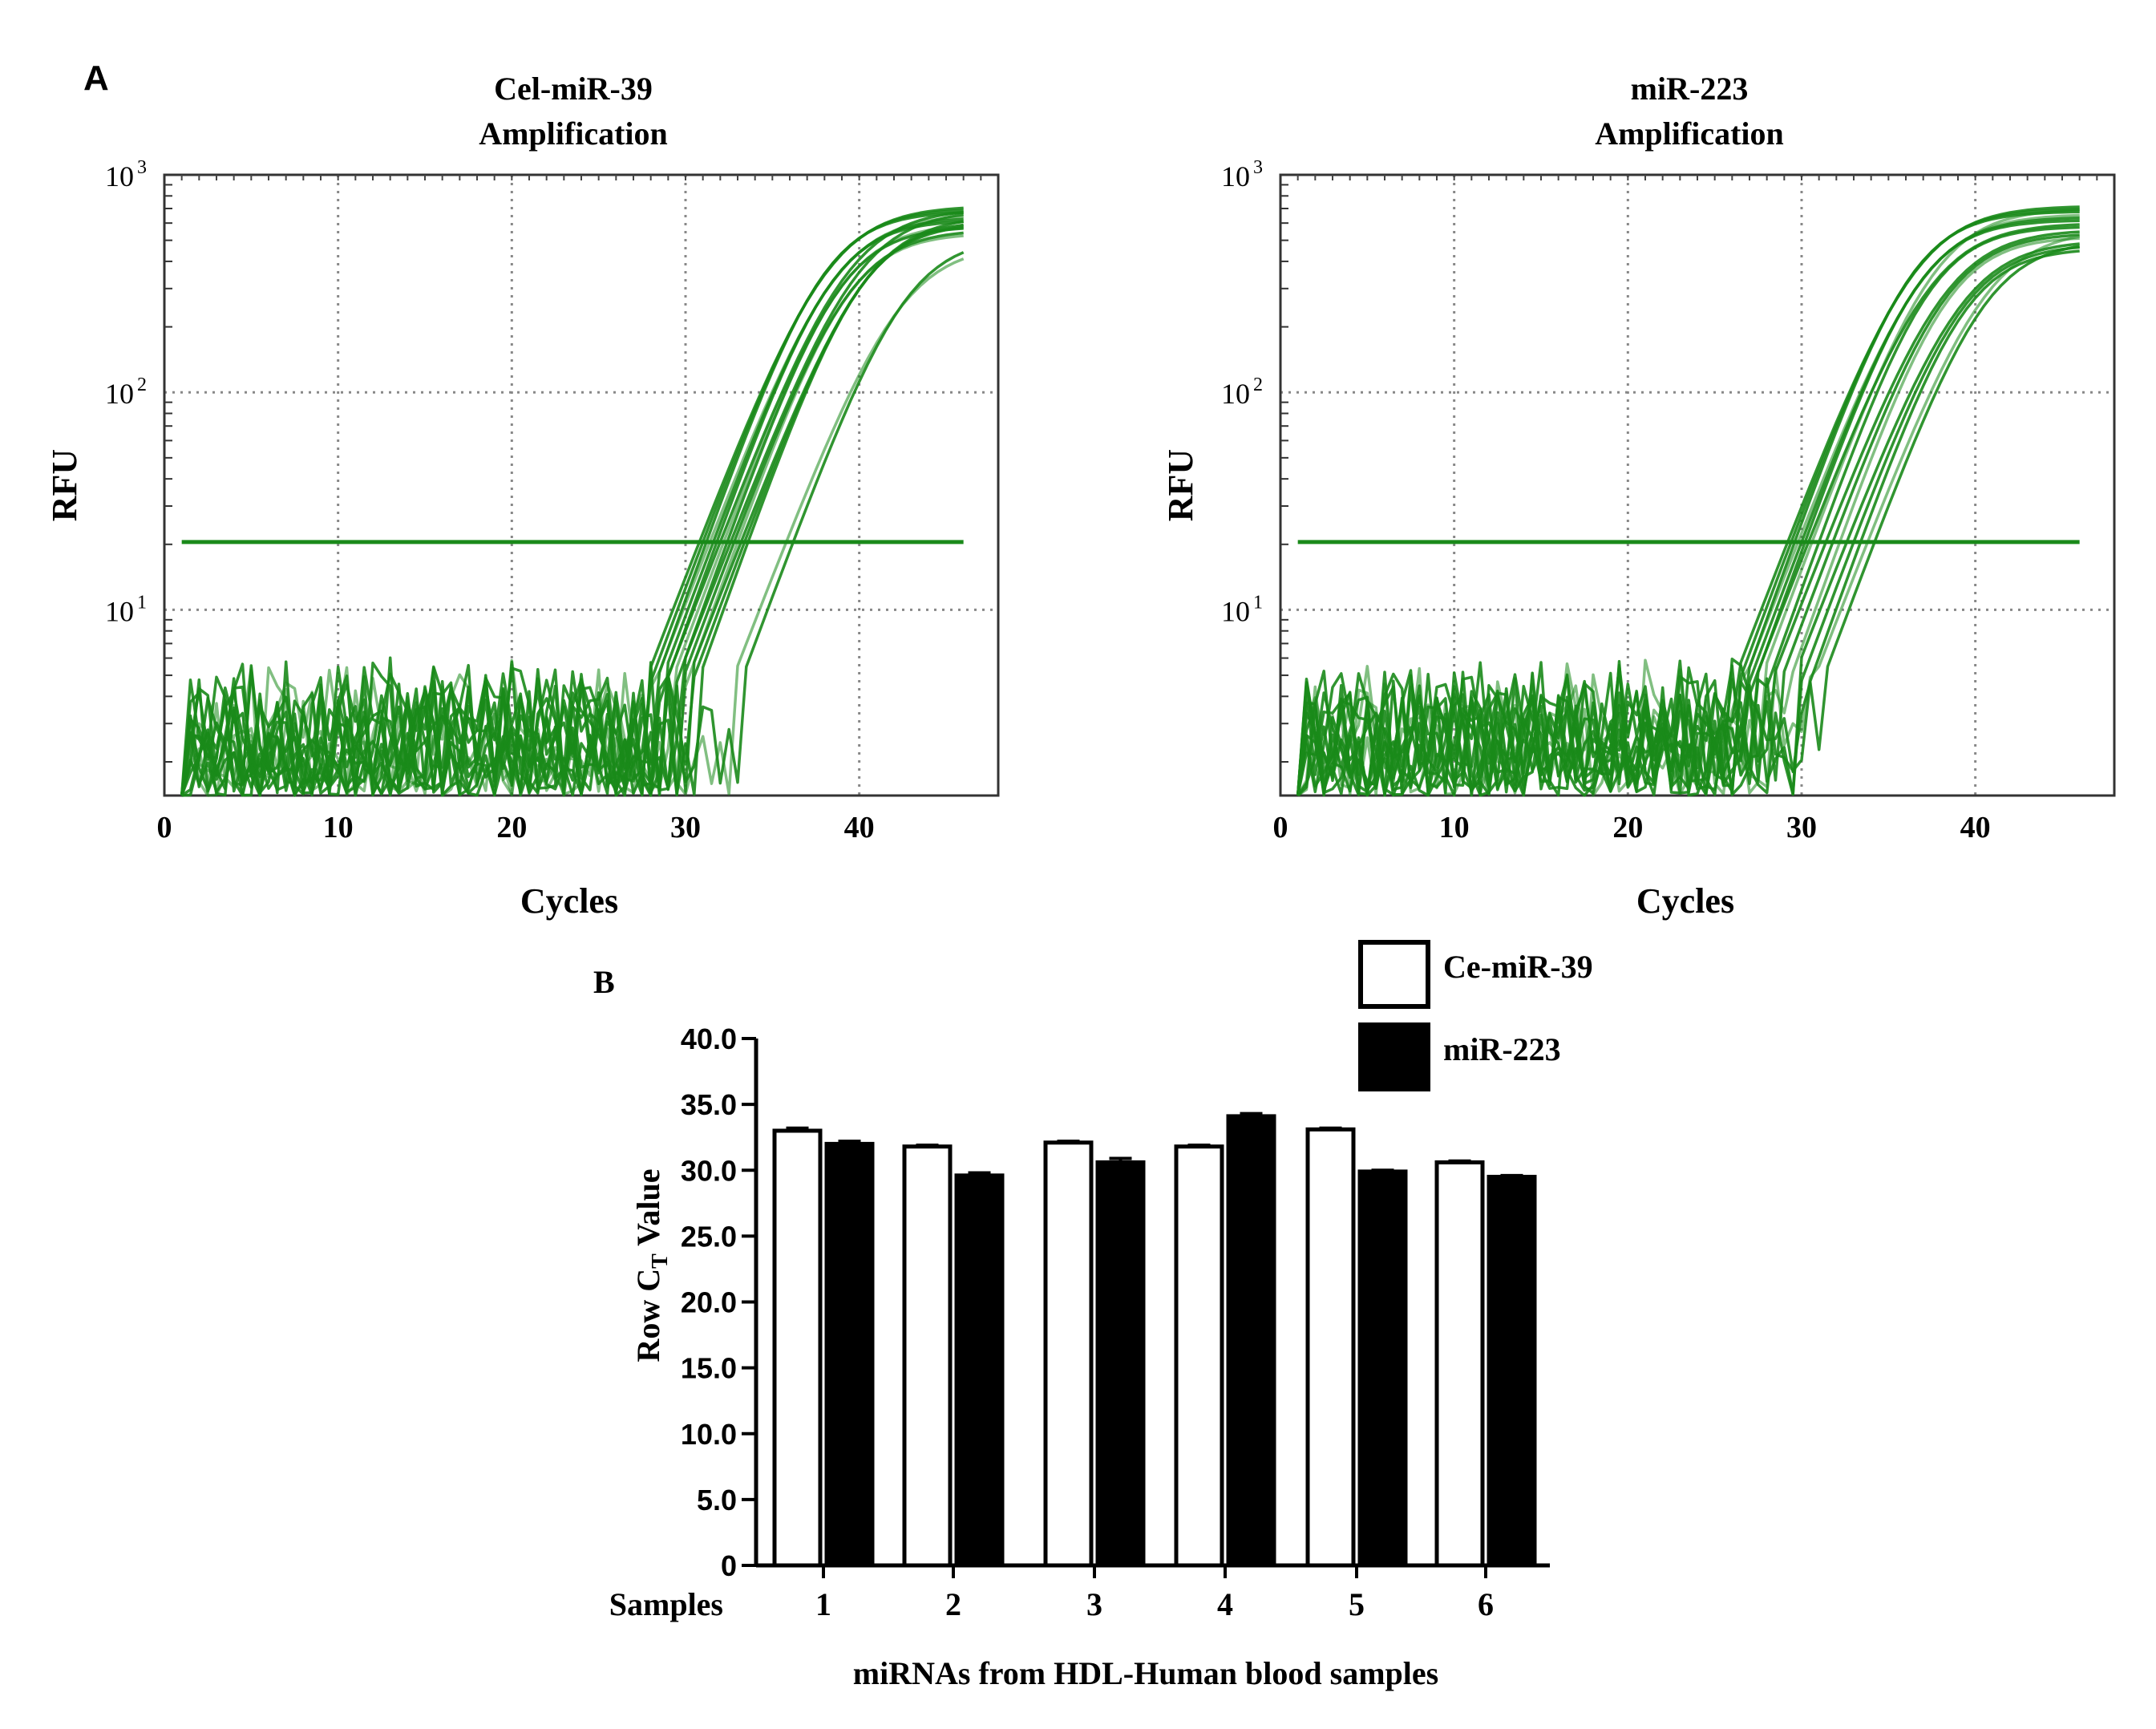 Image resolution: width=2156 pixels, height=1729 pixels. Describe the element at coordinates (717, 1500) in the screenshot. I see `y-tick-label: 5.0` at that location.